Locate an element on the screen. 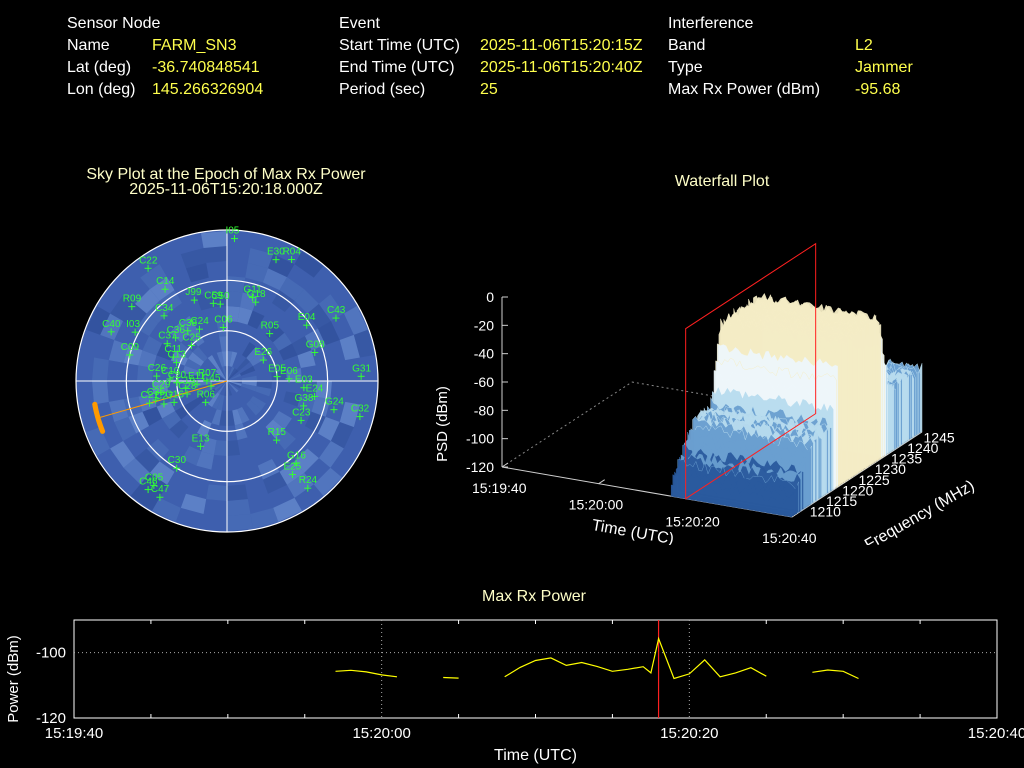 This screenshot has width=1024, height=768. satellite-marker: G38 is located at coordinates (304, 401).